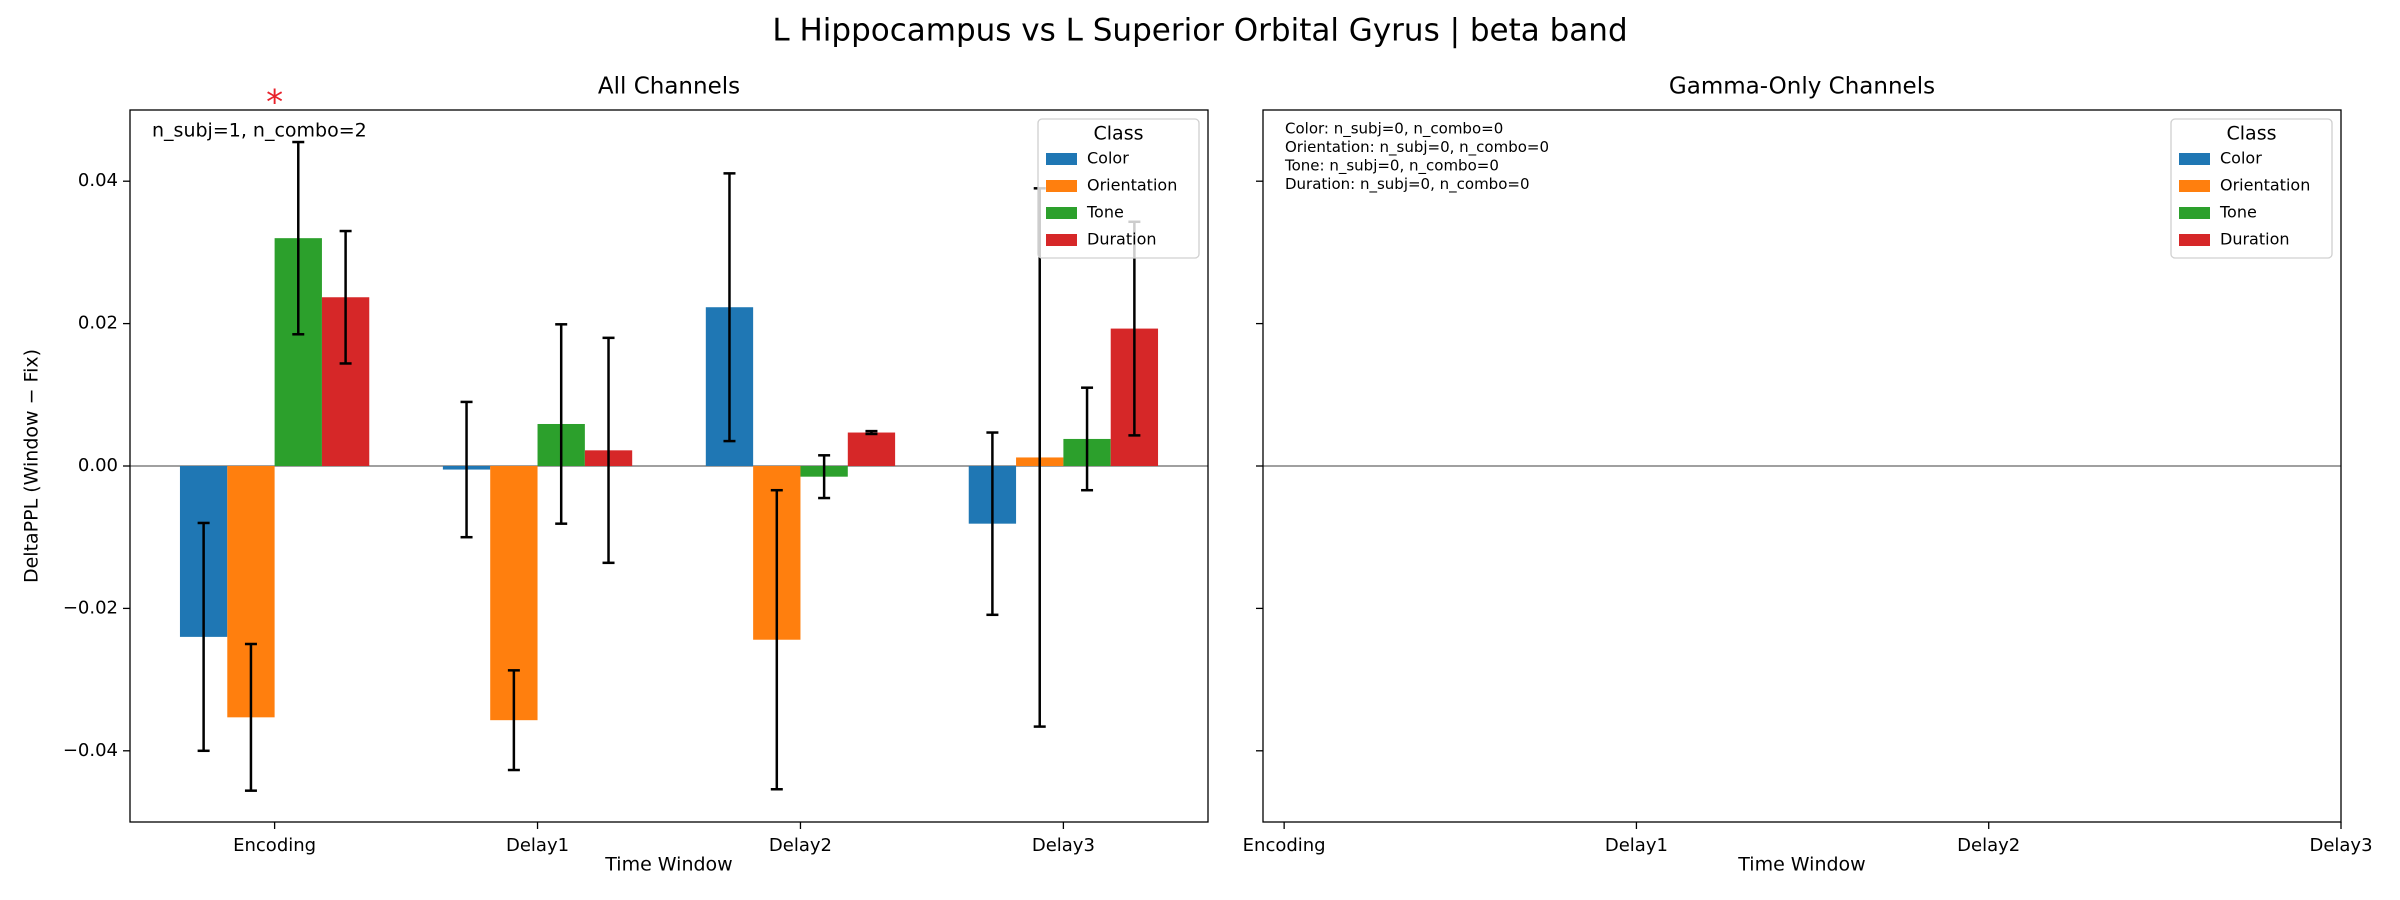 Image resolution: width=2400 pixels, height=900 pixels. What do you see at coordinates (90, 750) in the screenshot?
I see `y-tick-label: −0.04` at bounding box center [90, 750].